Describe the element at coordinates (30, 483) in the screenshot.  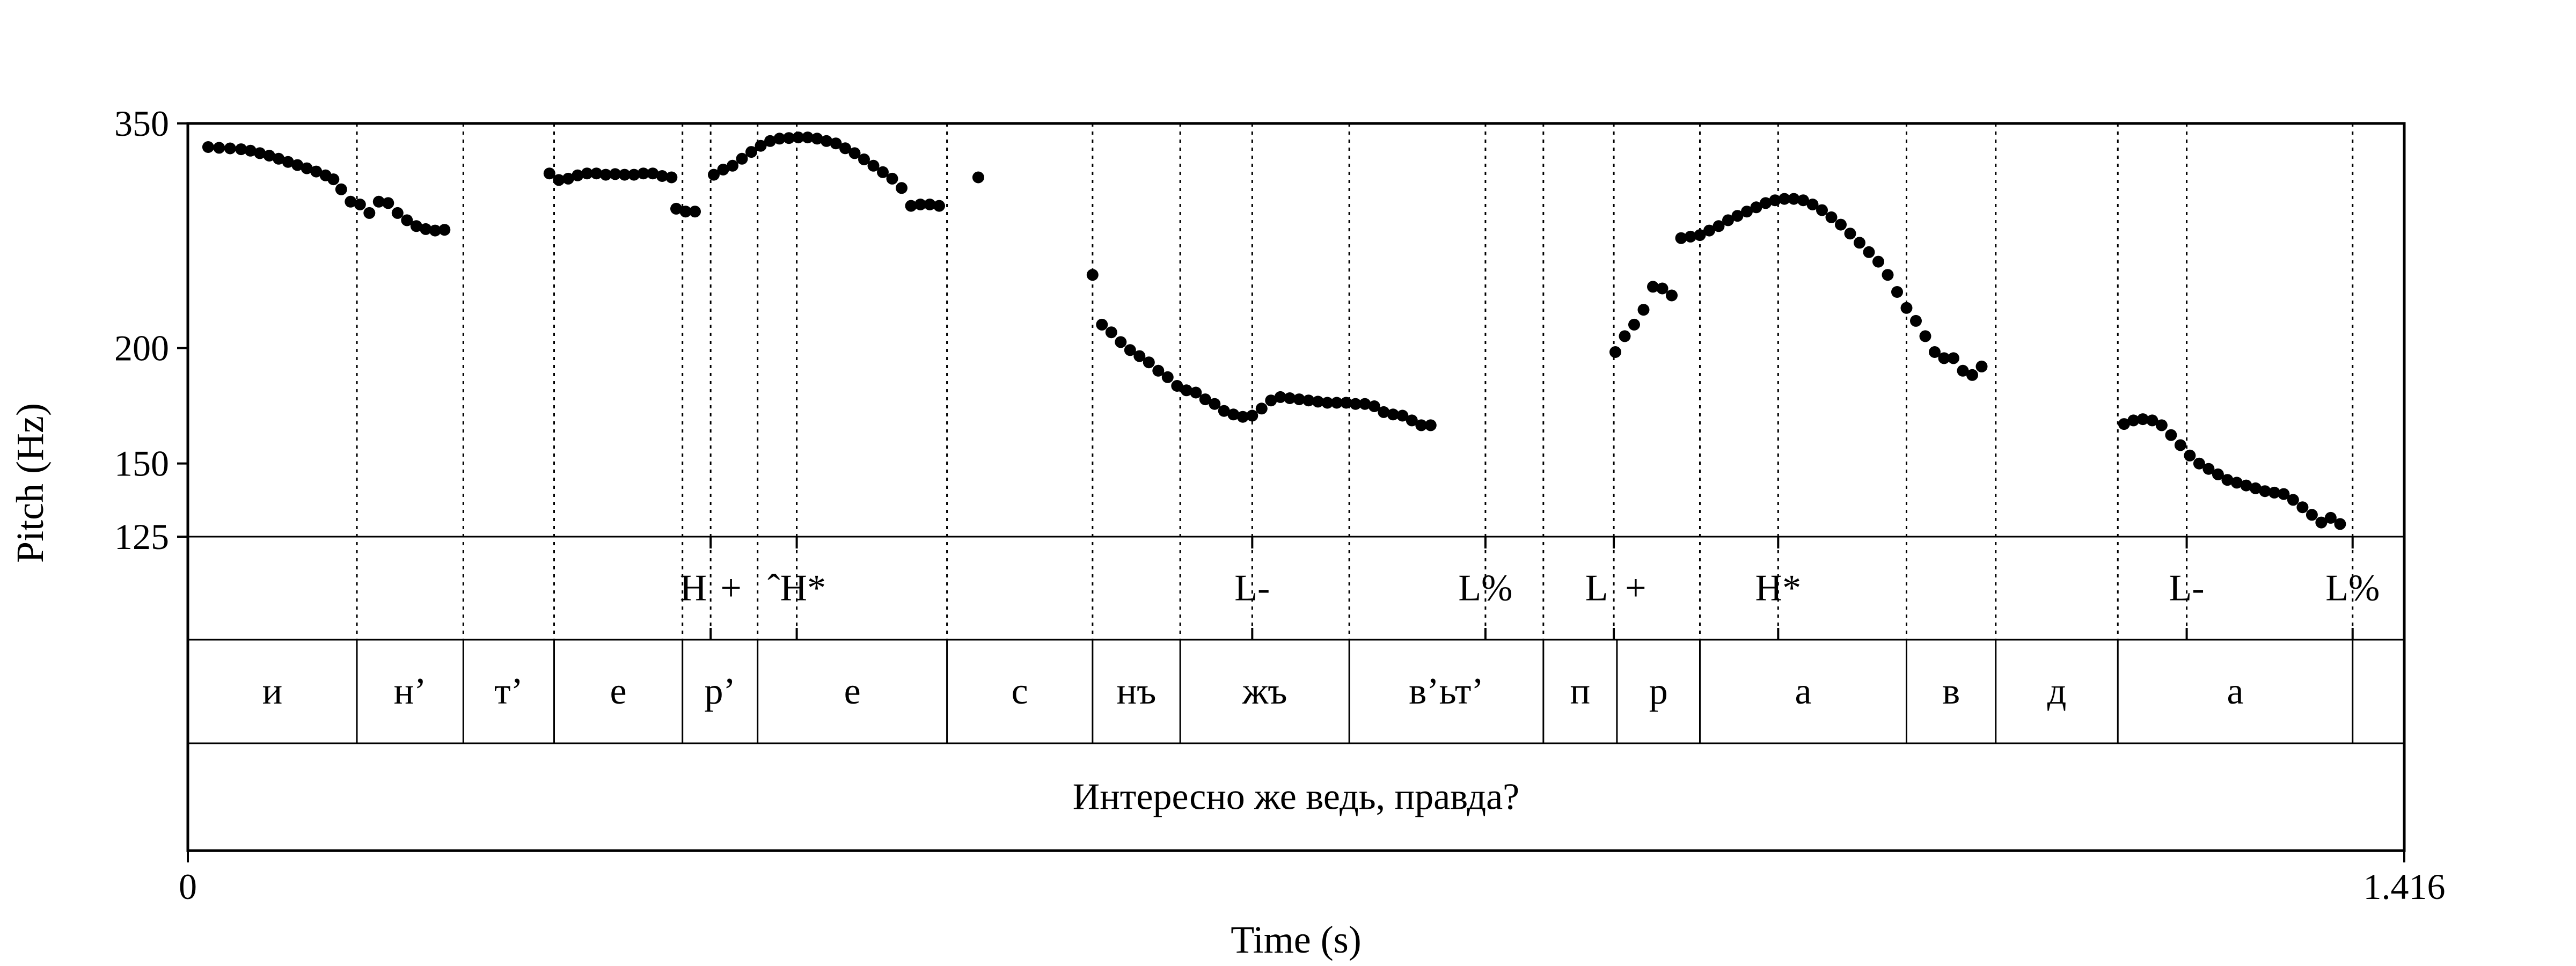
I see `y-axis-title: Pitch (Hz)` at that location.